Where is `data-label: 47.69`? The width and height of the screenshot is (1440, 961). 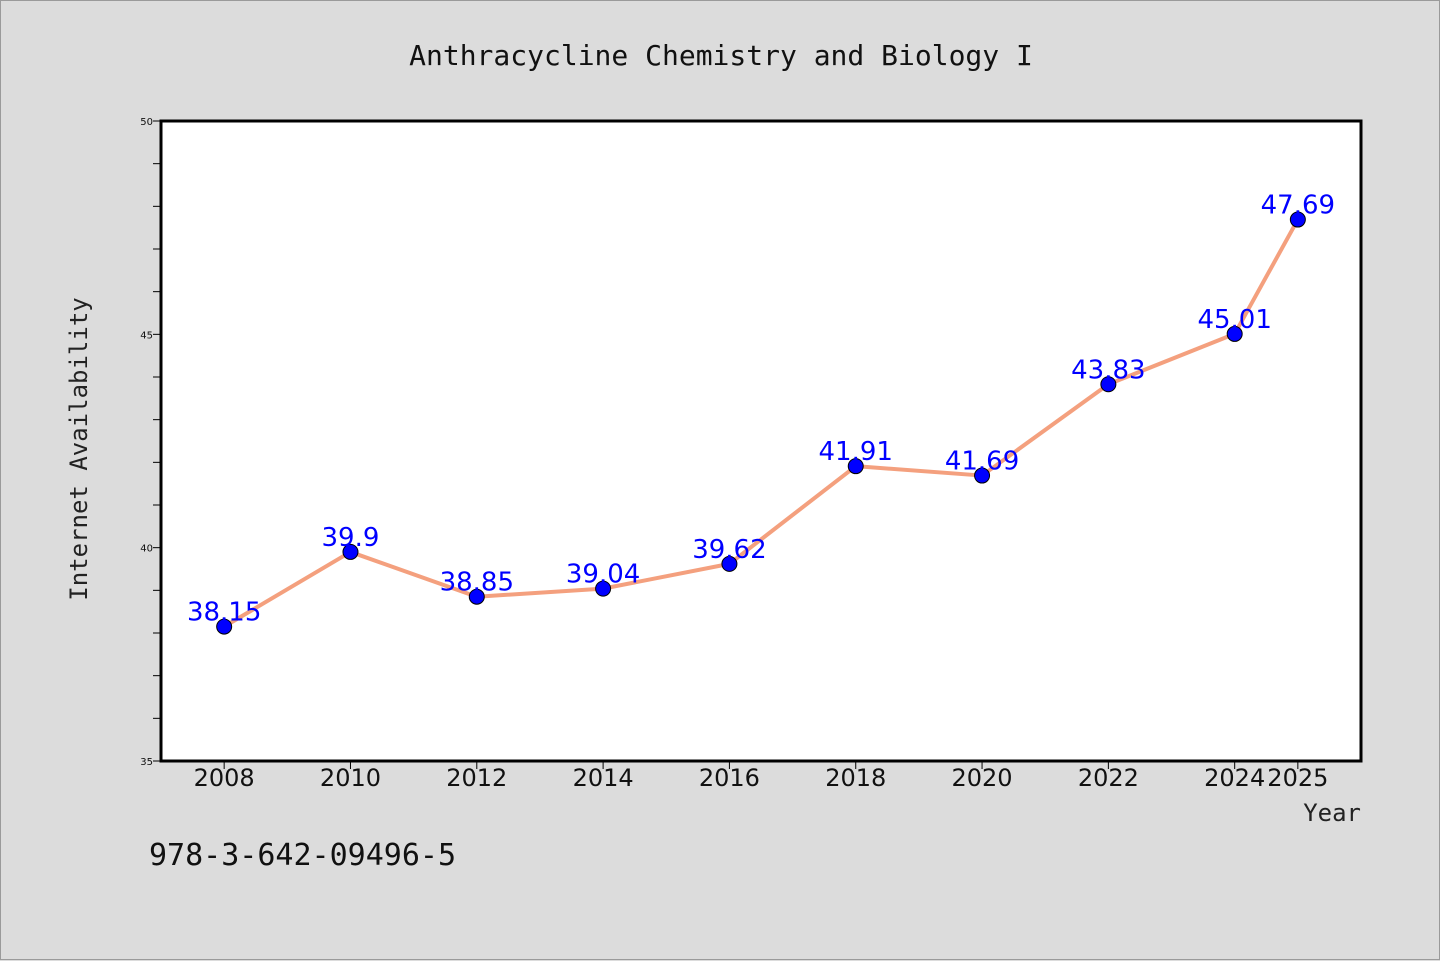
data-label: 47.69 is located at coordinates (1298, 206).